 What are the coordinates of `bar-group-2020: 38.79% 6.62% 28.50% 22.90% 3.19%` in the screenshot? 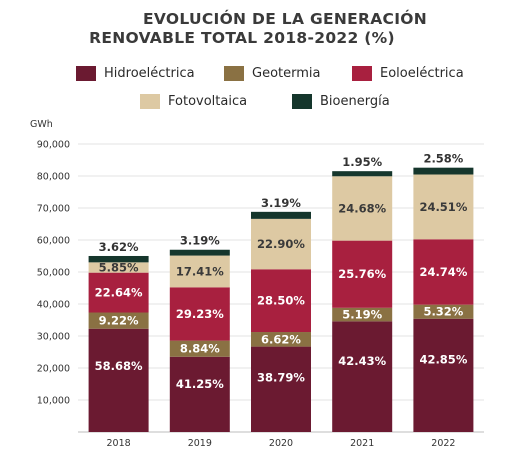 It's located at (281, 314).